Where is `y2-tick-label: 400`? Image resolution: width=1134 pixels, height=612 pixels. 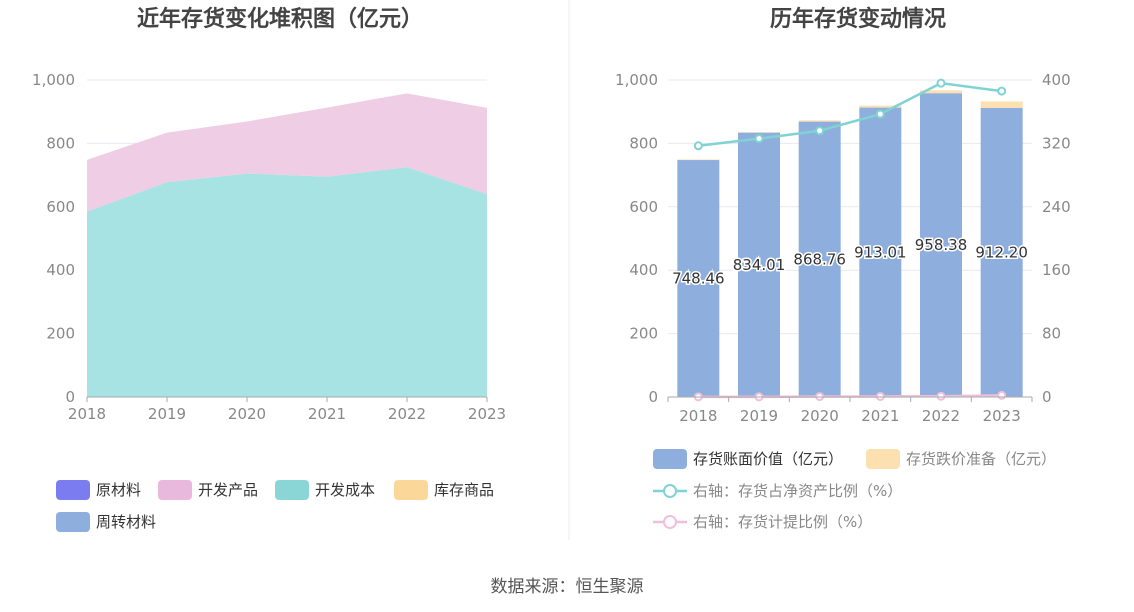 y2-tick-label: 400 is located at coordinates (1056, 80).